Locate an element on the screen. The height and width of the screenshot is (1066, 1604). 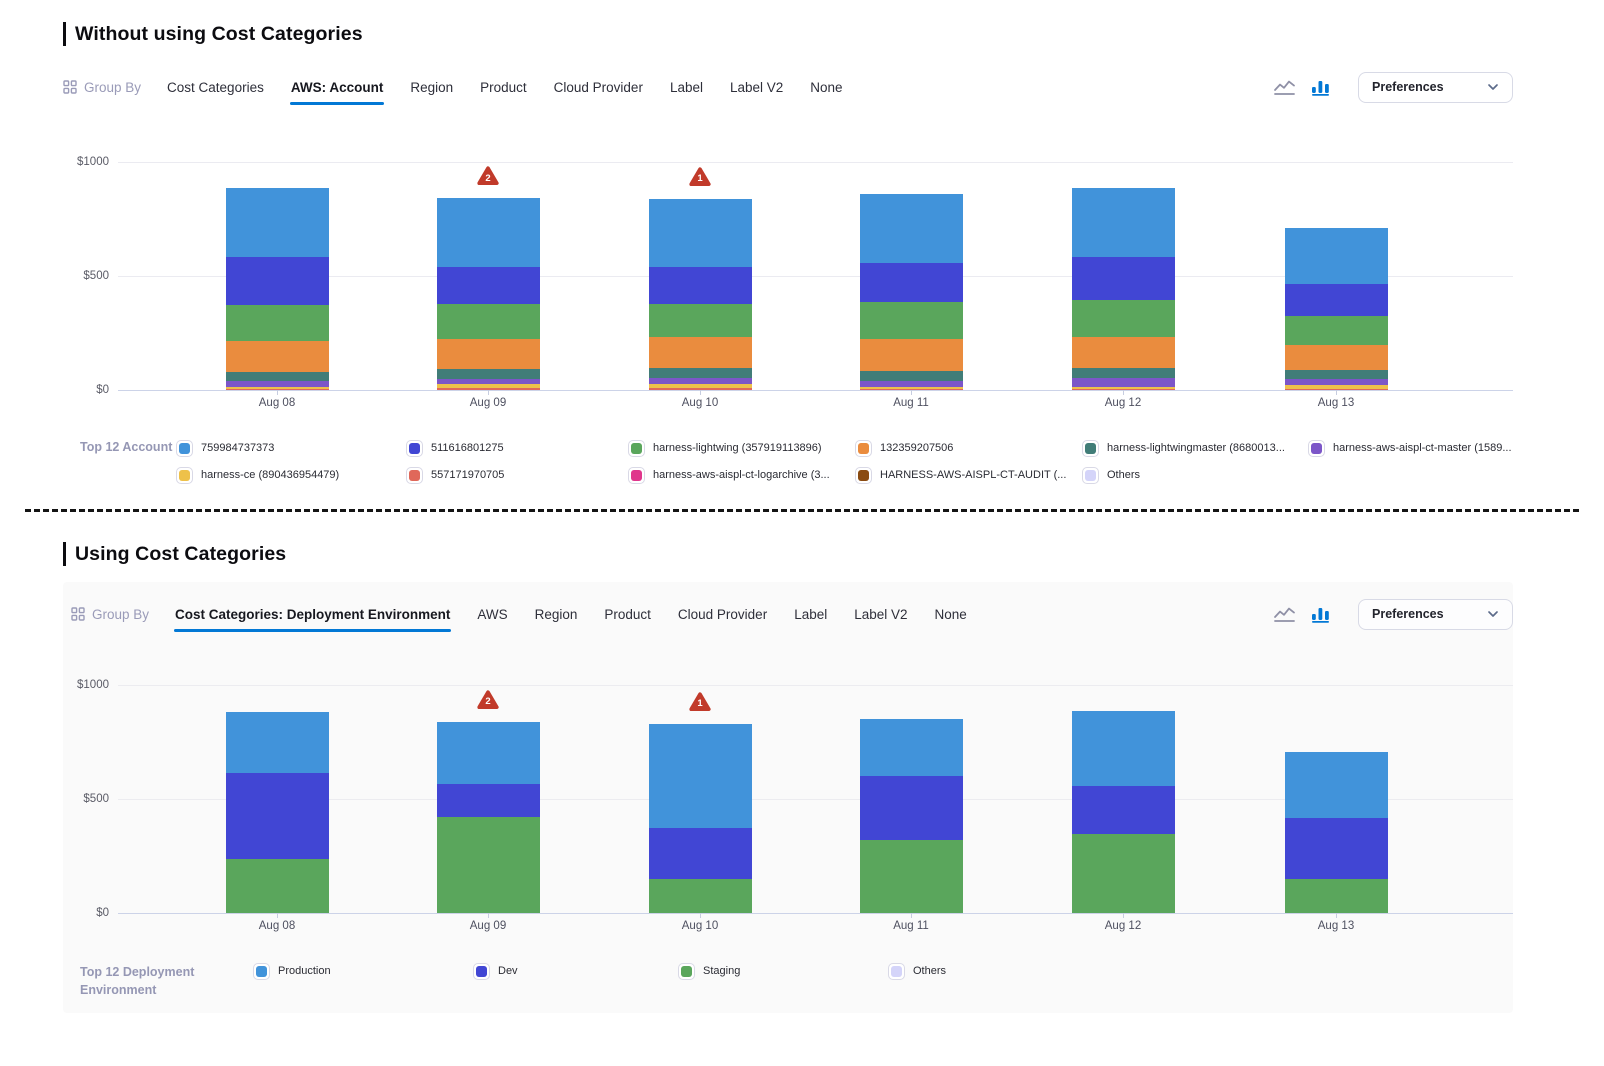
legend-item-harness-ce-890436954479: harness-ce (890436954479) is located at coordinates (291, 475).